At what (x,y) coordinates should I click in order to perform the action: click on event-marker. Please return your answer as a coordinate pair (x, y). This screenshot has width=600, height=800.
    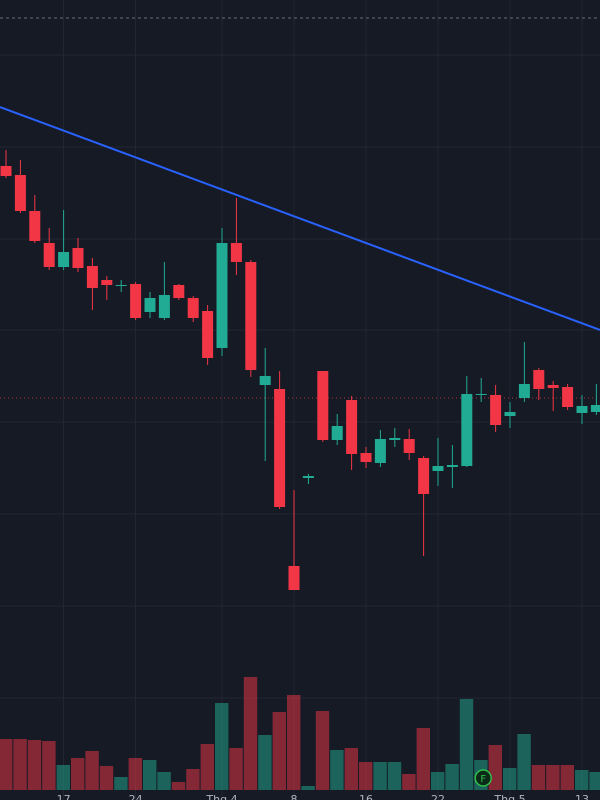
    Looking at the image, I should click on (483, 778).